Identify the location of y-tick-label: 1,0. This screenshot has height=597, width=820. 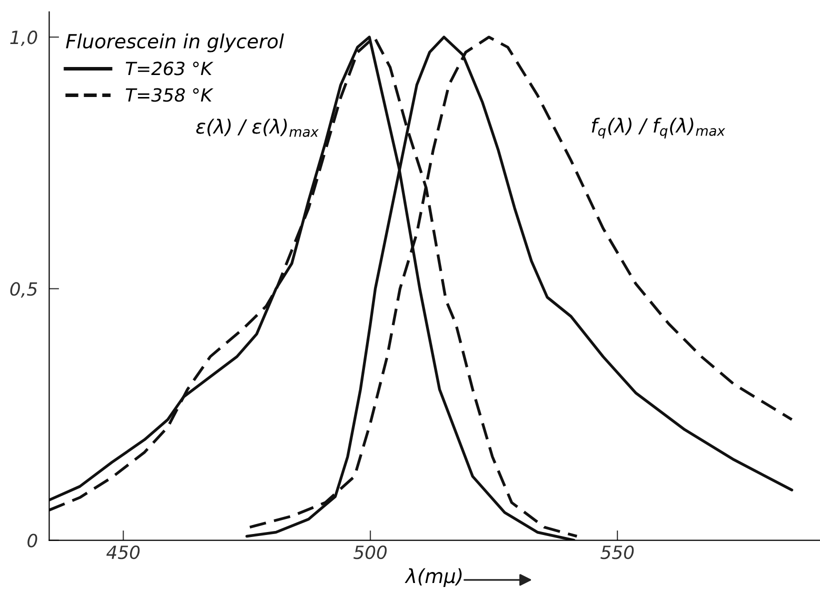
(24, 38).